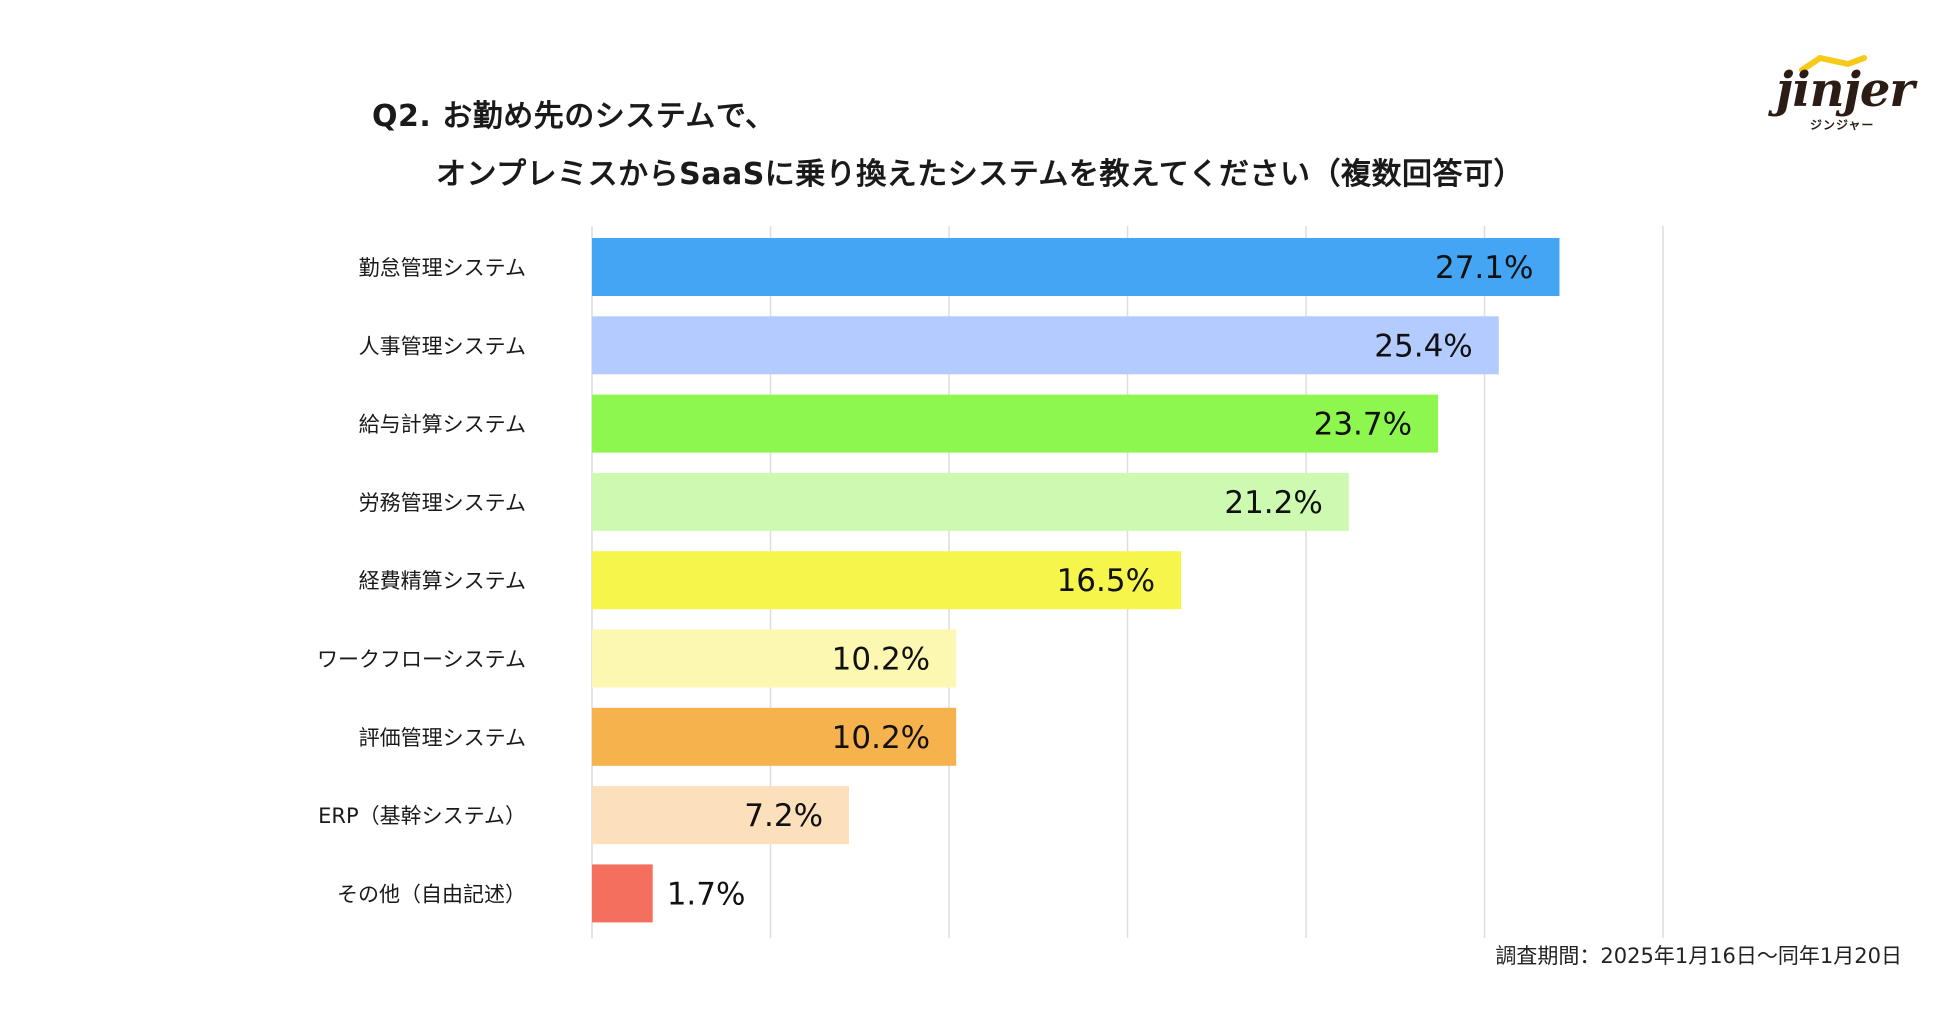 The height and width of the screenshot is (1024, 1950). Describe the element at coordinates (421, 660) in the screenshot. I see `category-label: ワークフローシステム` at that location.